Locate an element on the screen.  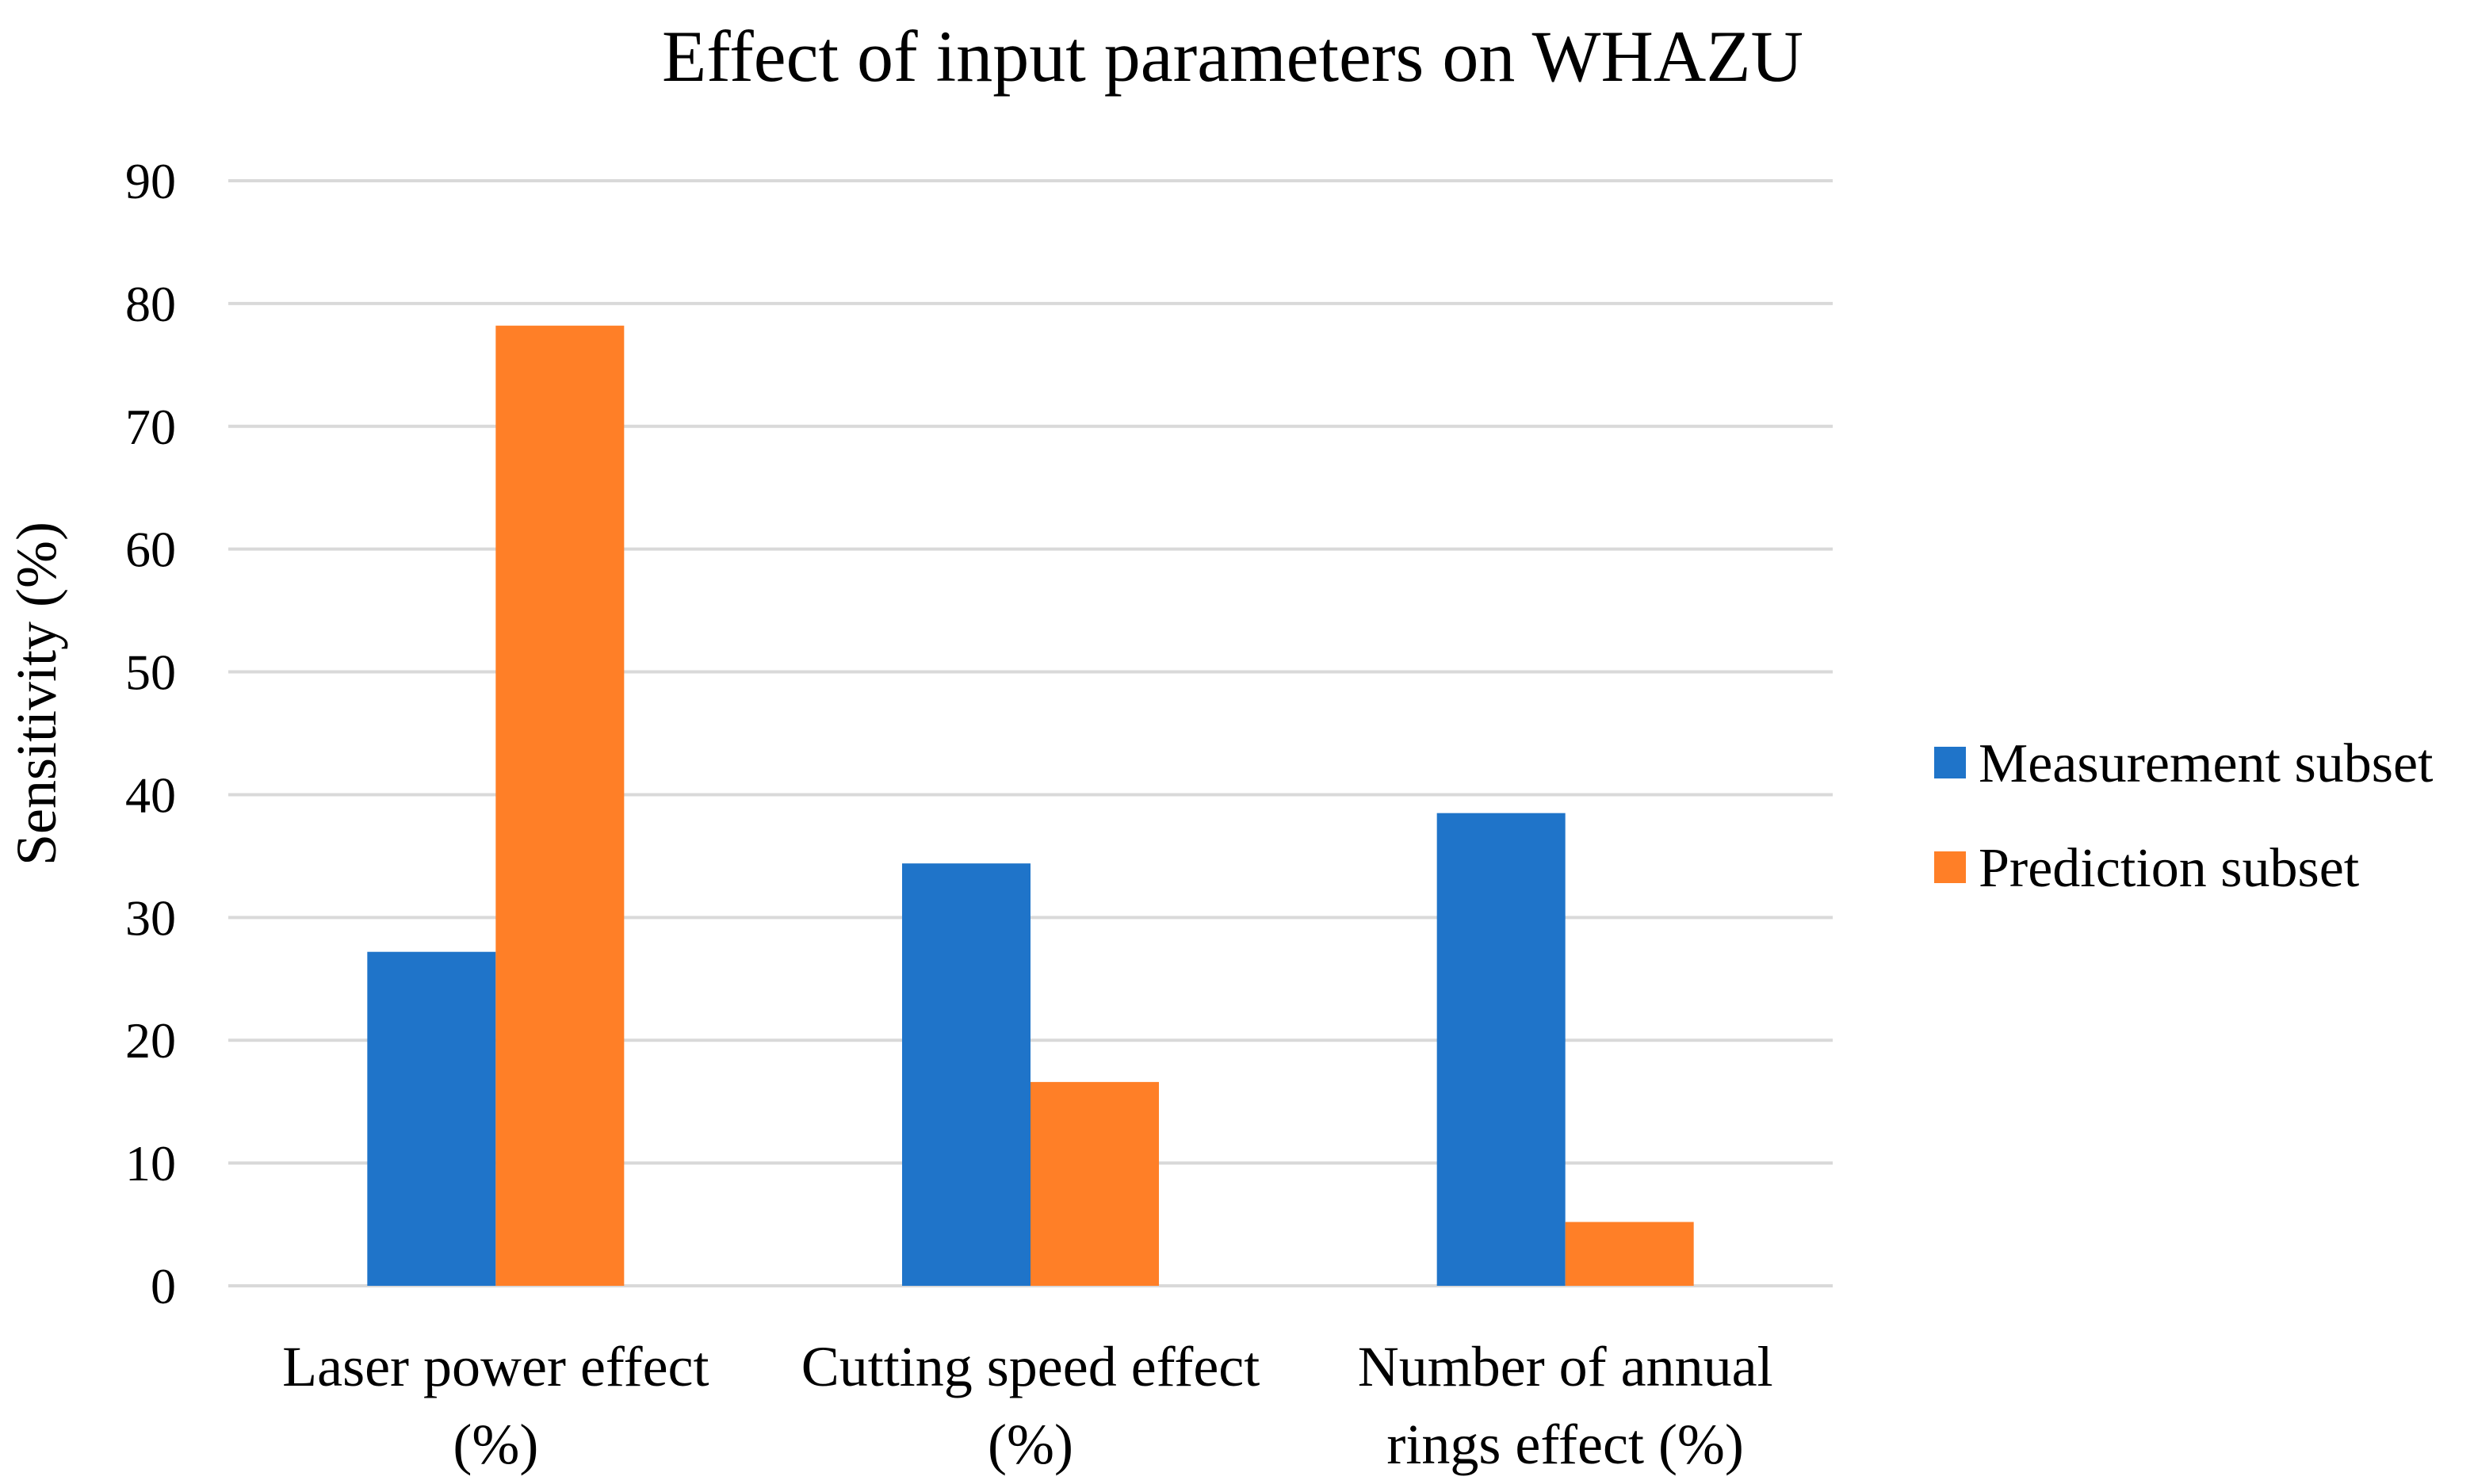
y-tick-label-80: 80 is located at coordinates (150, 304).